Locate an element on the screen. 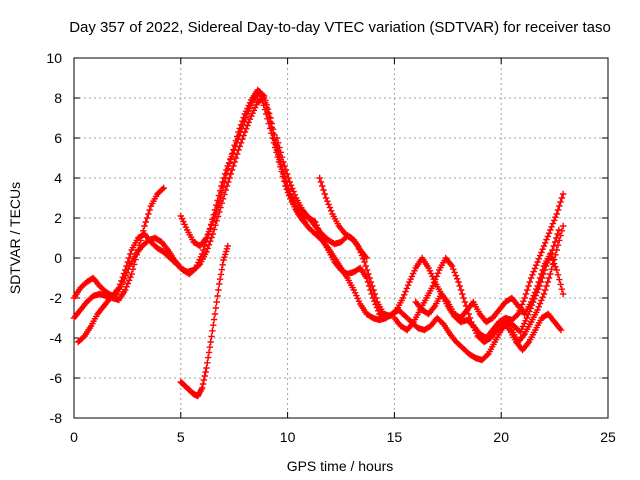 Image resolution: width=640 pixels, height=480 pixels. series-track-d is located at coordinates (204, 321).